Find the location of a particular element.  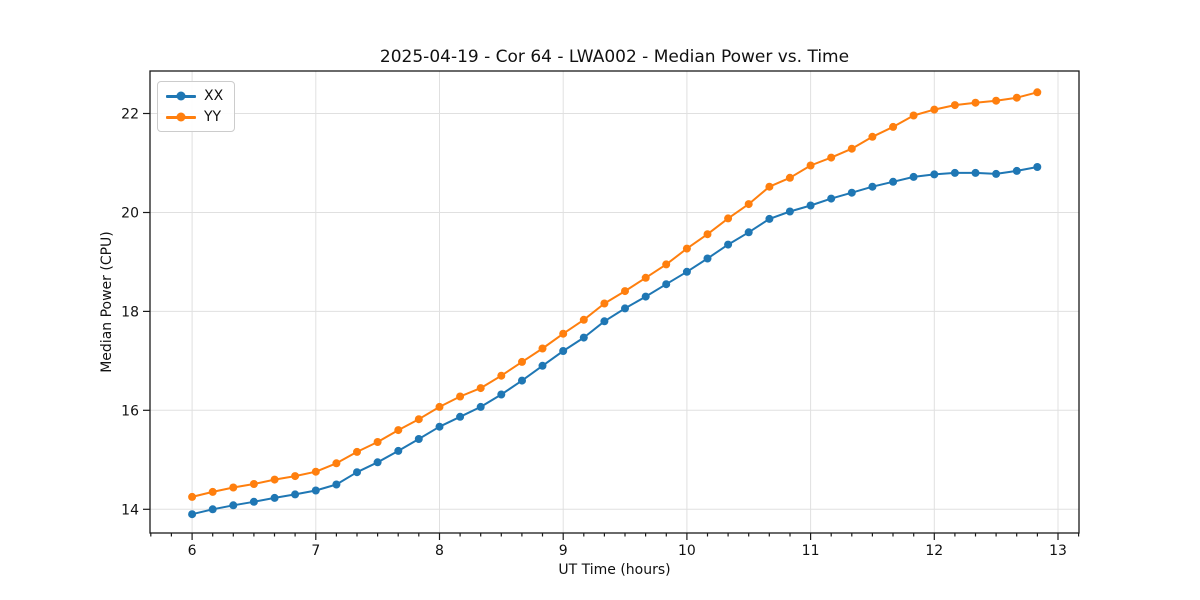

y-tick-labels: 14 16 18 20 22 is located at coordinates (130, 313).